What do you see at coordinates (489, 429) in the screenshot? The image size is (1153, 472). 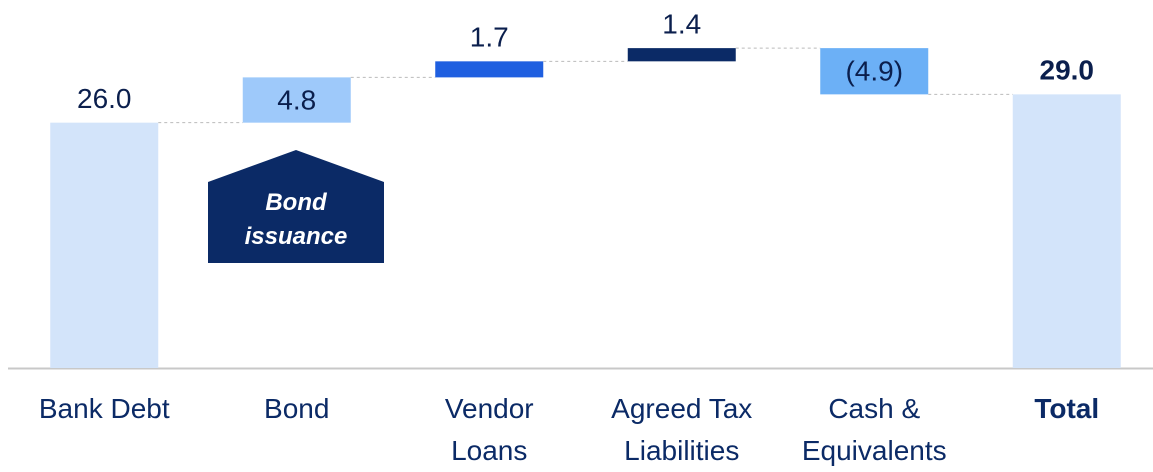 I see `x-tick-label: Vendor Loans` at bounding box center [489, 429].